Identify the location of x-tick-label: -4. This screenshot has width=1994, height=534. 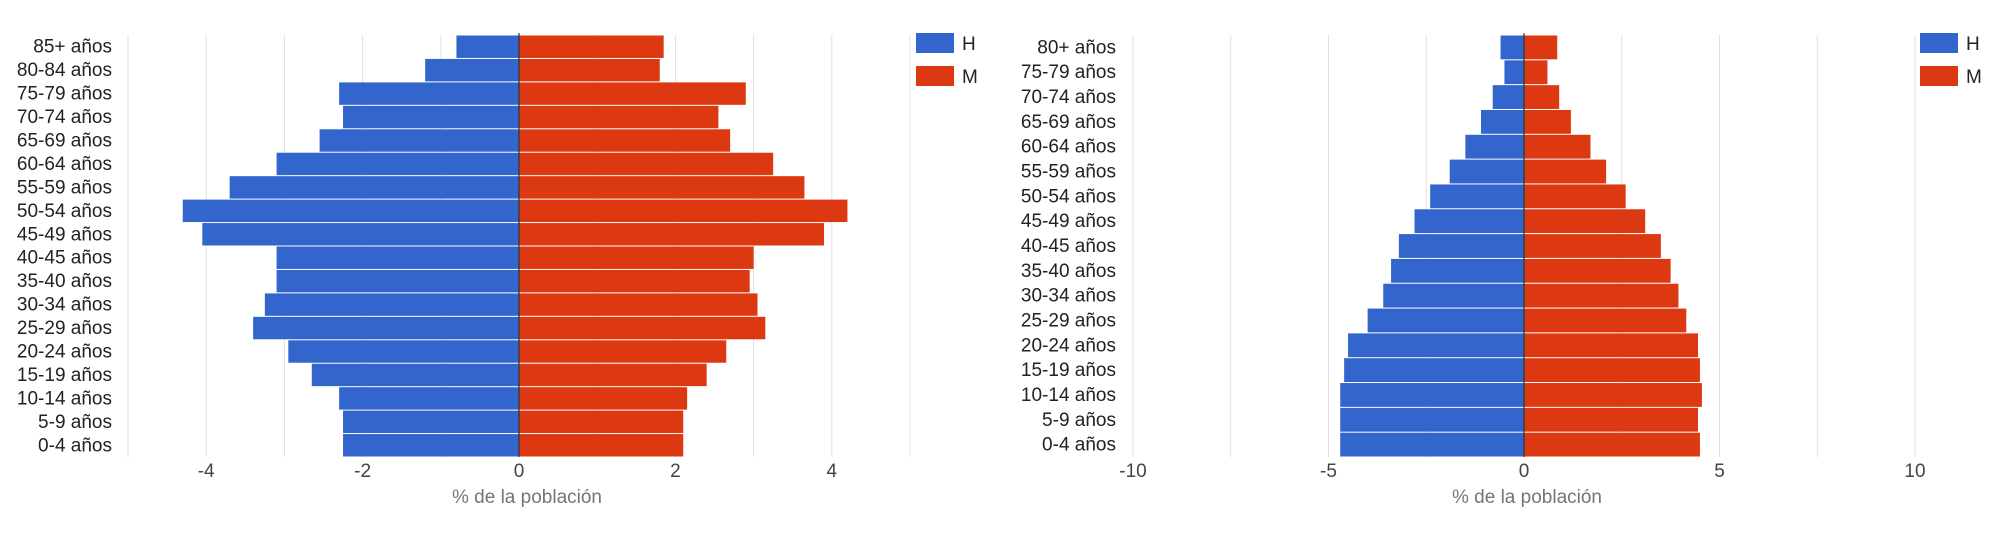
(206, 471).